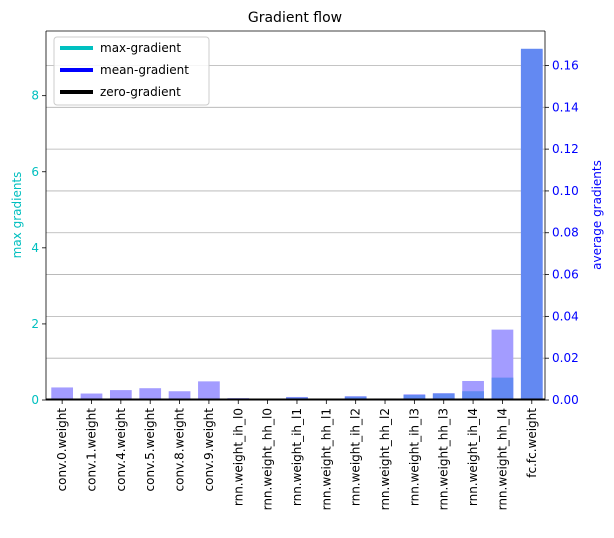  Describe the element at coordinates (62, 450) in the screenshot. I see `x-tick-label: conv.0.weight` at that location.